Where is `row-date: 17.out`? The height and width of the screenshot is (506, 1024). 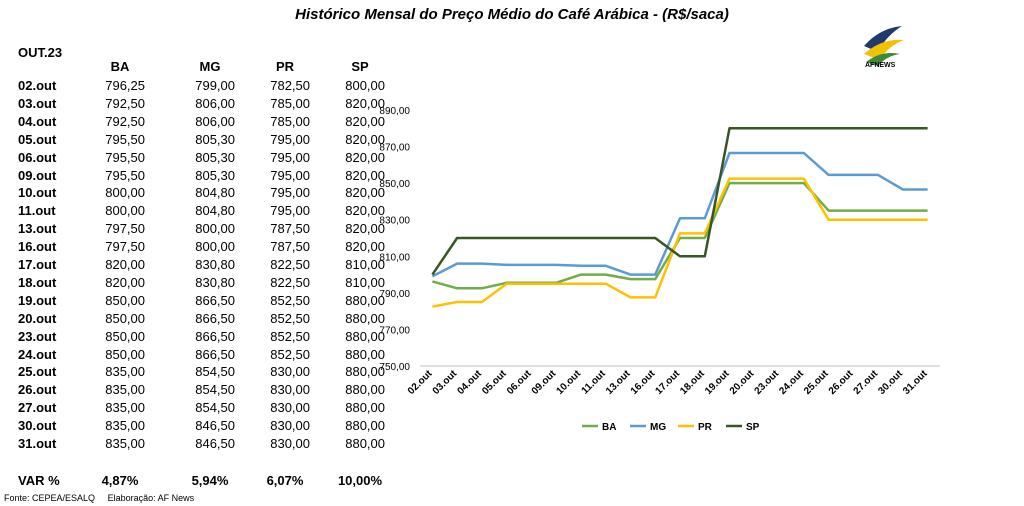 row-date: 17.out is located at coordinates (37, 264).